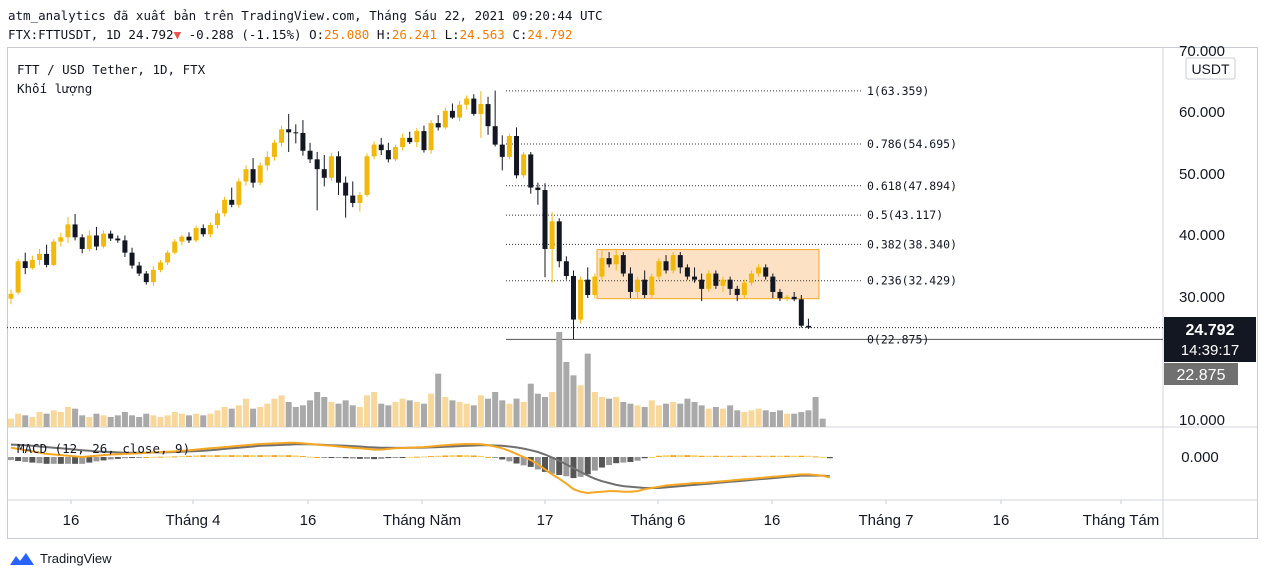 The width and height of the screenshot is (1265, 580). What do you see at coordinates (1202, 236) in the screenshot?
I see `price-axis: 70.000 60.000 50.000 40.000 30.000 10.000` at bounding box center [1202, 236].